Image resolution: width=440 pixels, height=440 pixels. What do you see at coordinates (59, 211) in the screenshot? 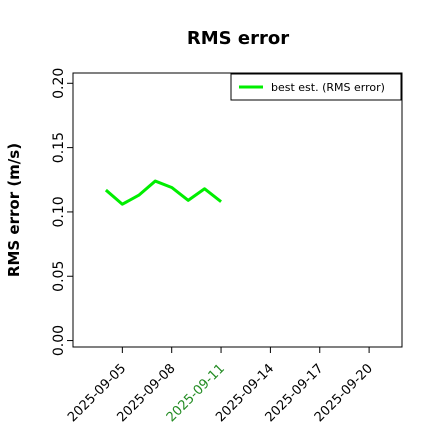
I see `y-tick-label: 0.10` at bounding box center [59, 211].